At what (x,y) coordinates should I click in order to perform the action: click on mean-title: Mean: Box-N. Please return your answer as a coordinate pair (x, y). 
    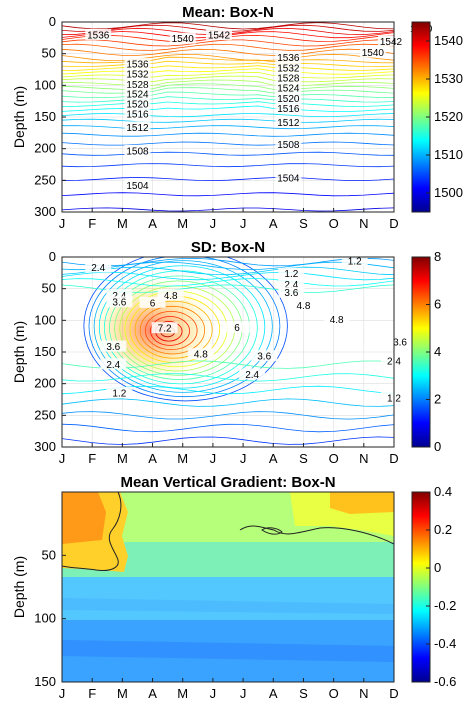
    Looking at the image, I should click on (228, 12).